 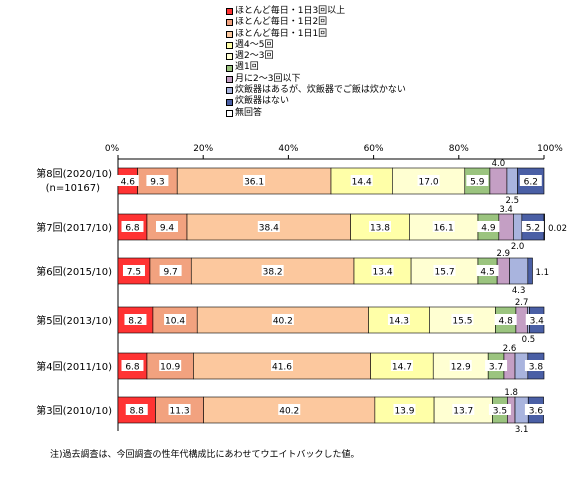 I want to click on legend-label: ほとんど毎日・1日2回, so click(x=281, y=22).